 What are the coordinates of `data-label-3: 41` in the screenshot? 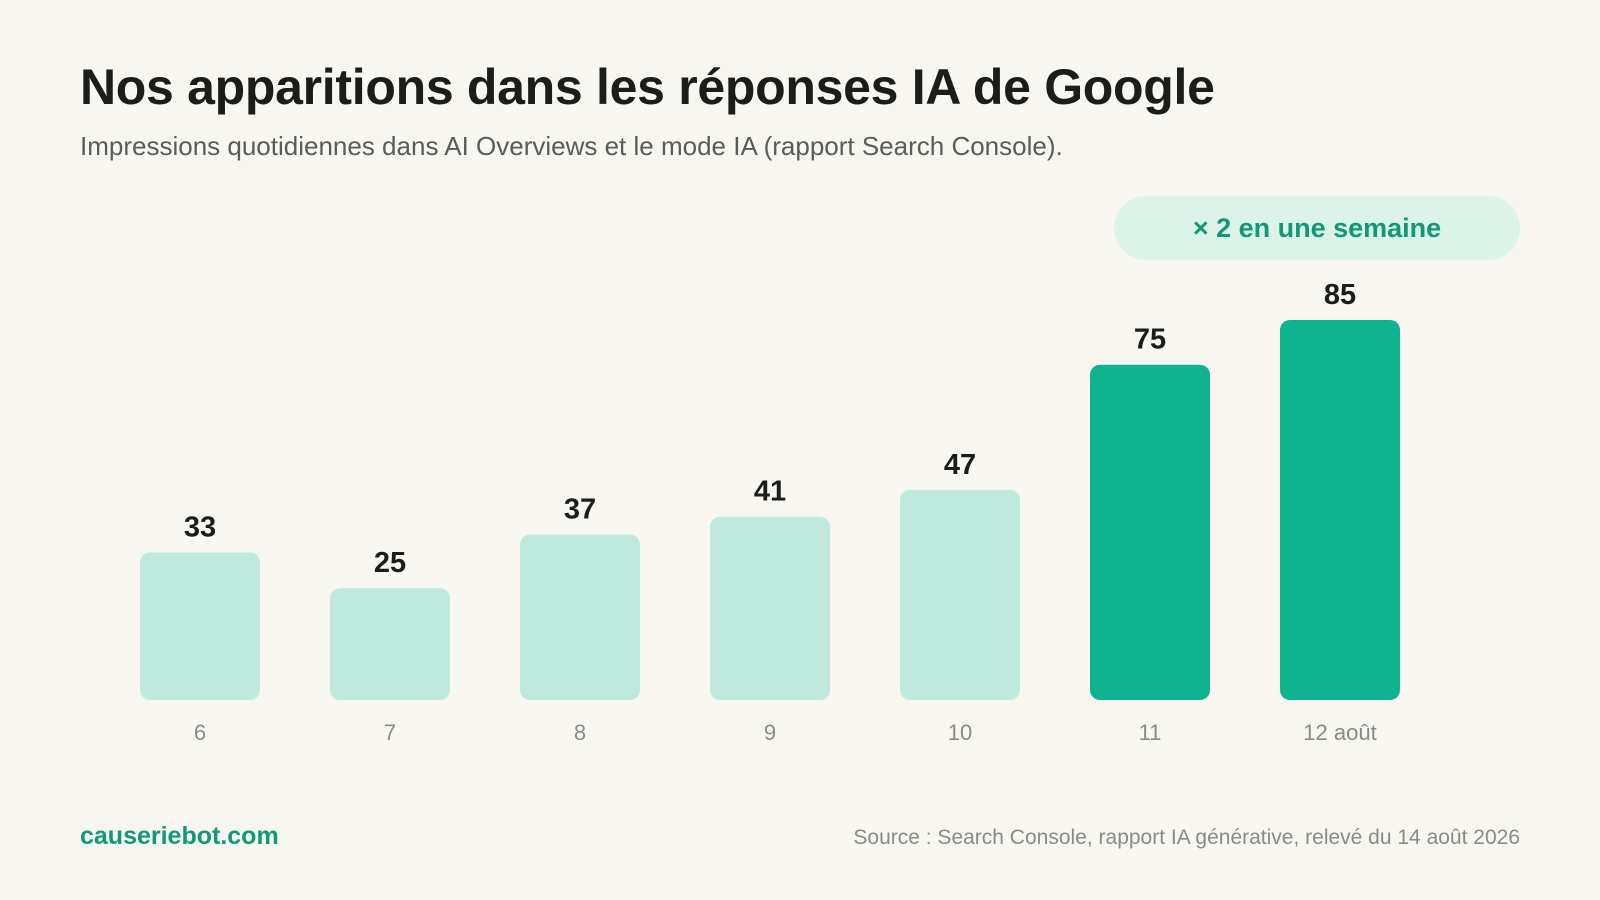 It's located at (770, 492).